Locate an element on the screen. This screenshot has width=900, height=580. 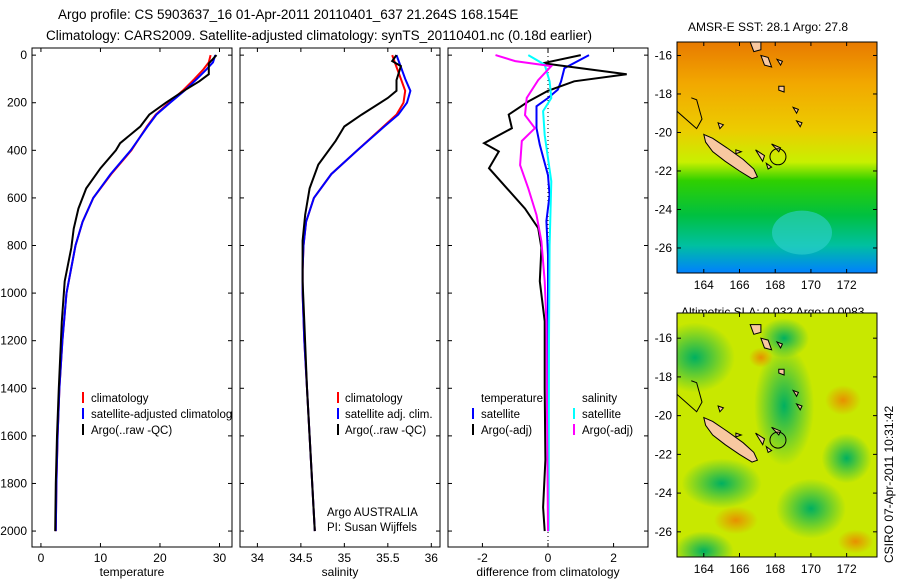
x-tick-label: 0 is located at coordinates (41, 558).